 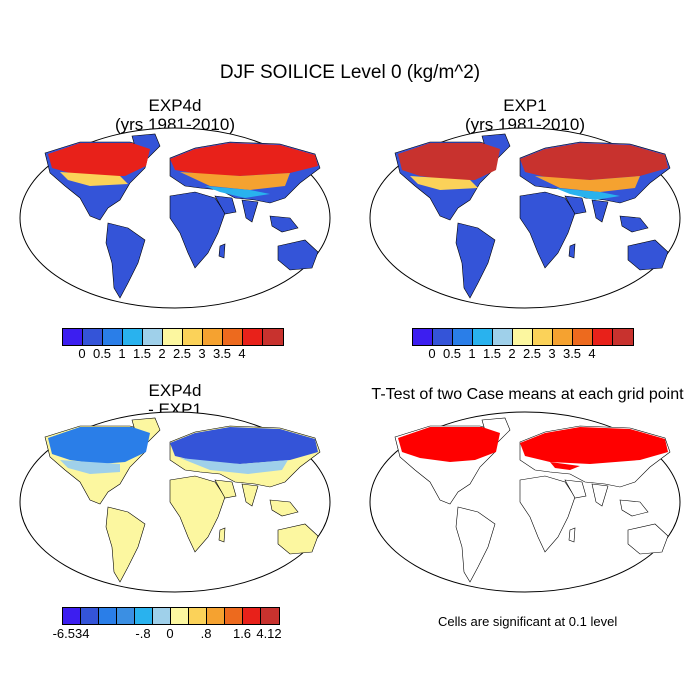 I want to click on colorbar-tick-label: 4.12, so click(x=269, y=633).